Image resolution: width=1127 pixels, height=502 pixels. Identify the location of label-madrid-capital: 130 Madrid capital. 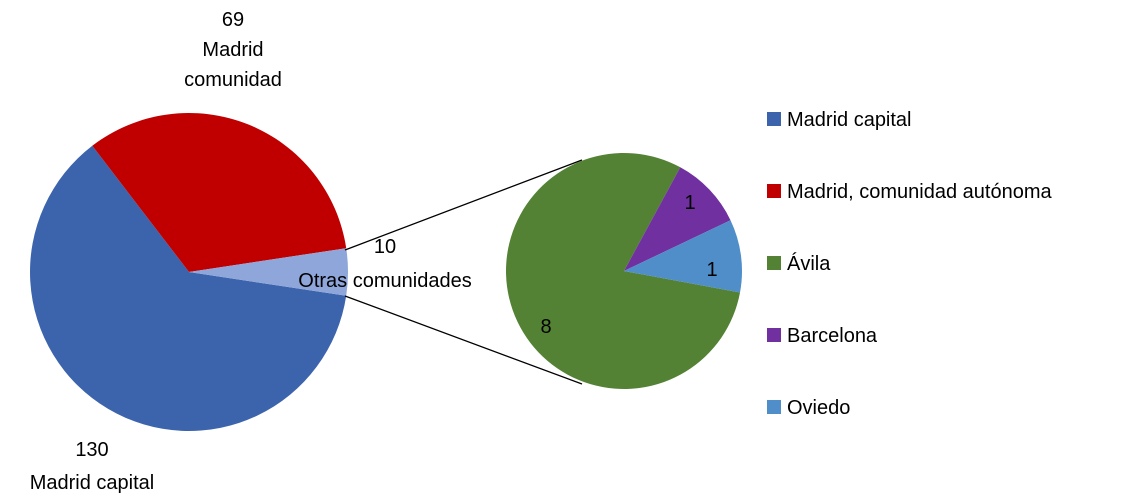
(92, 466).